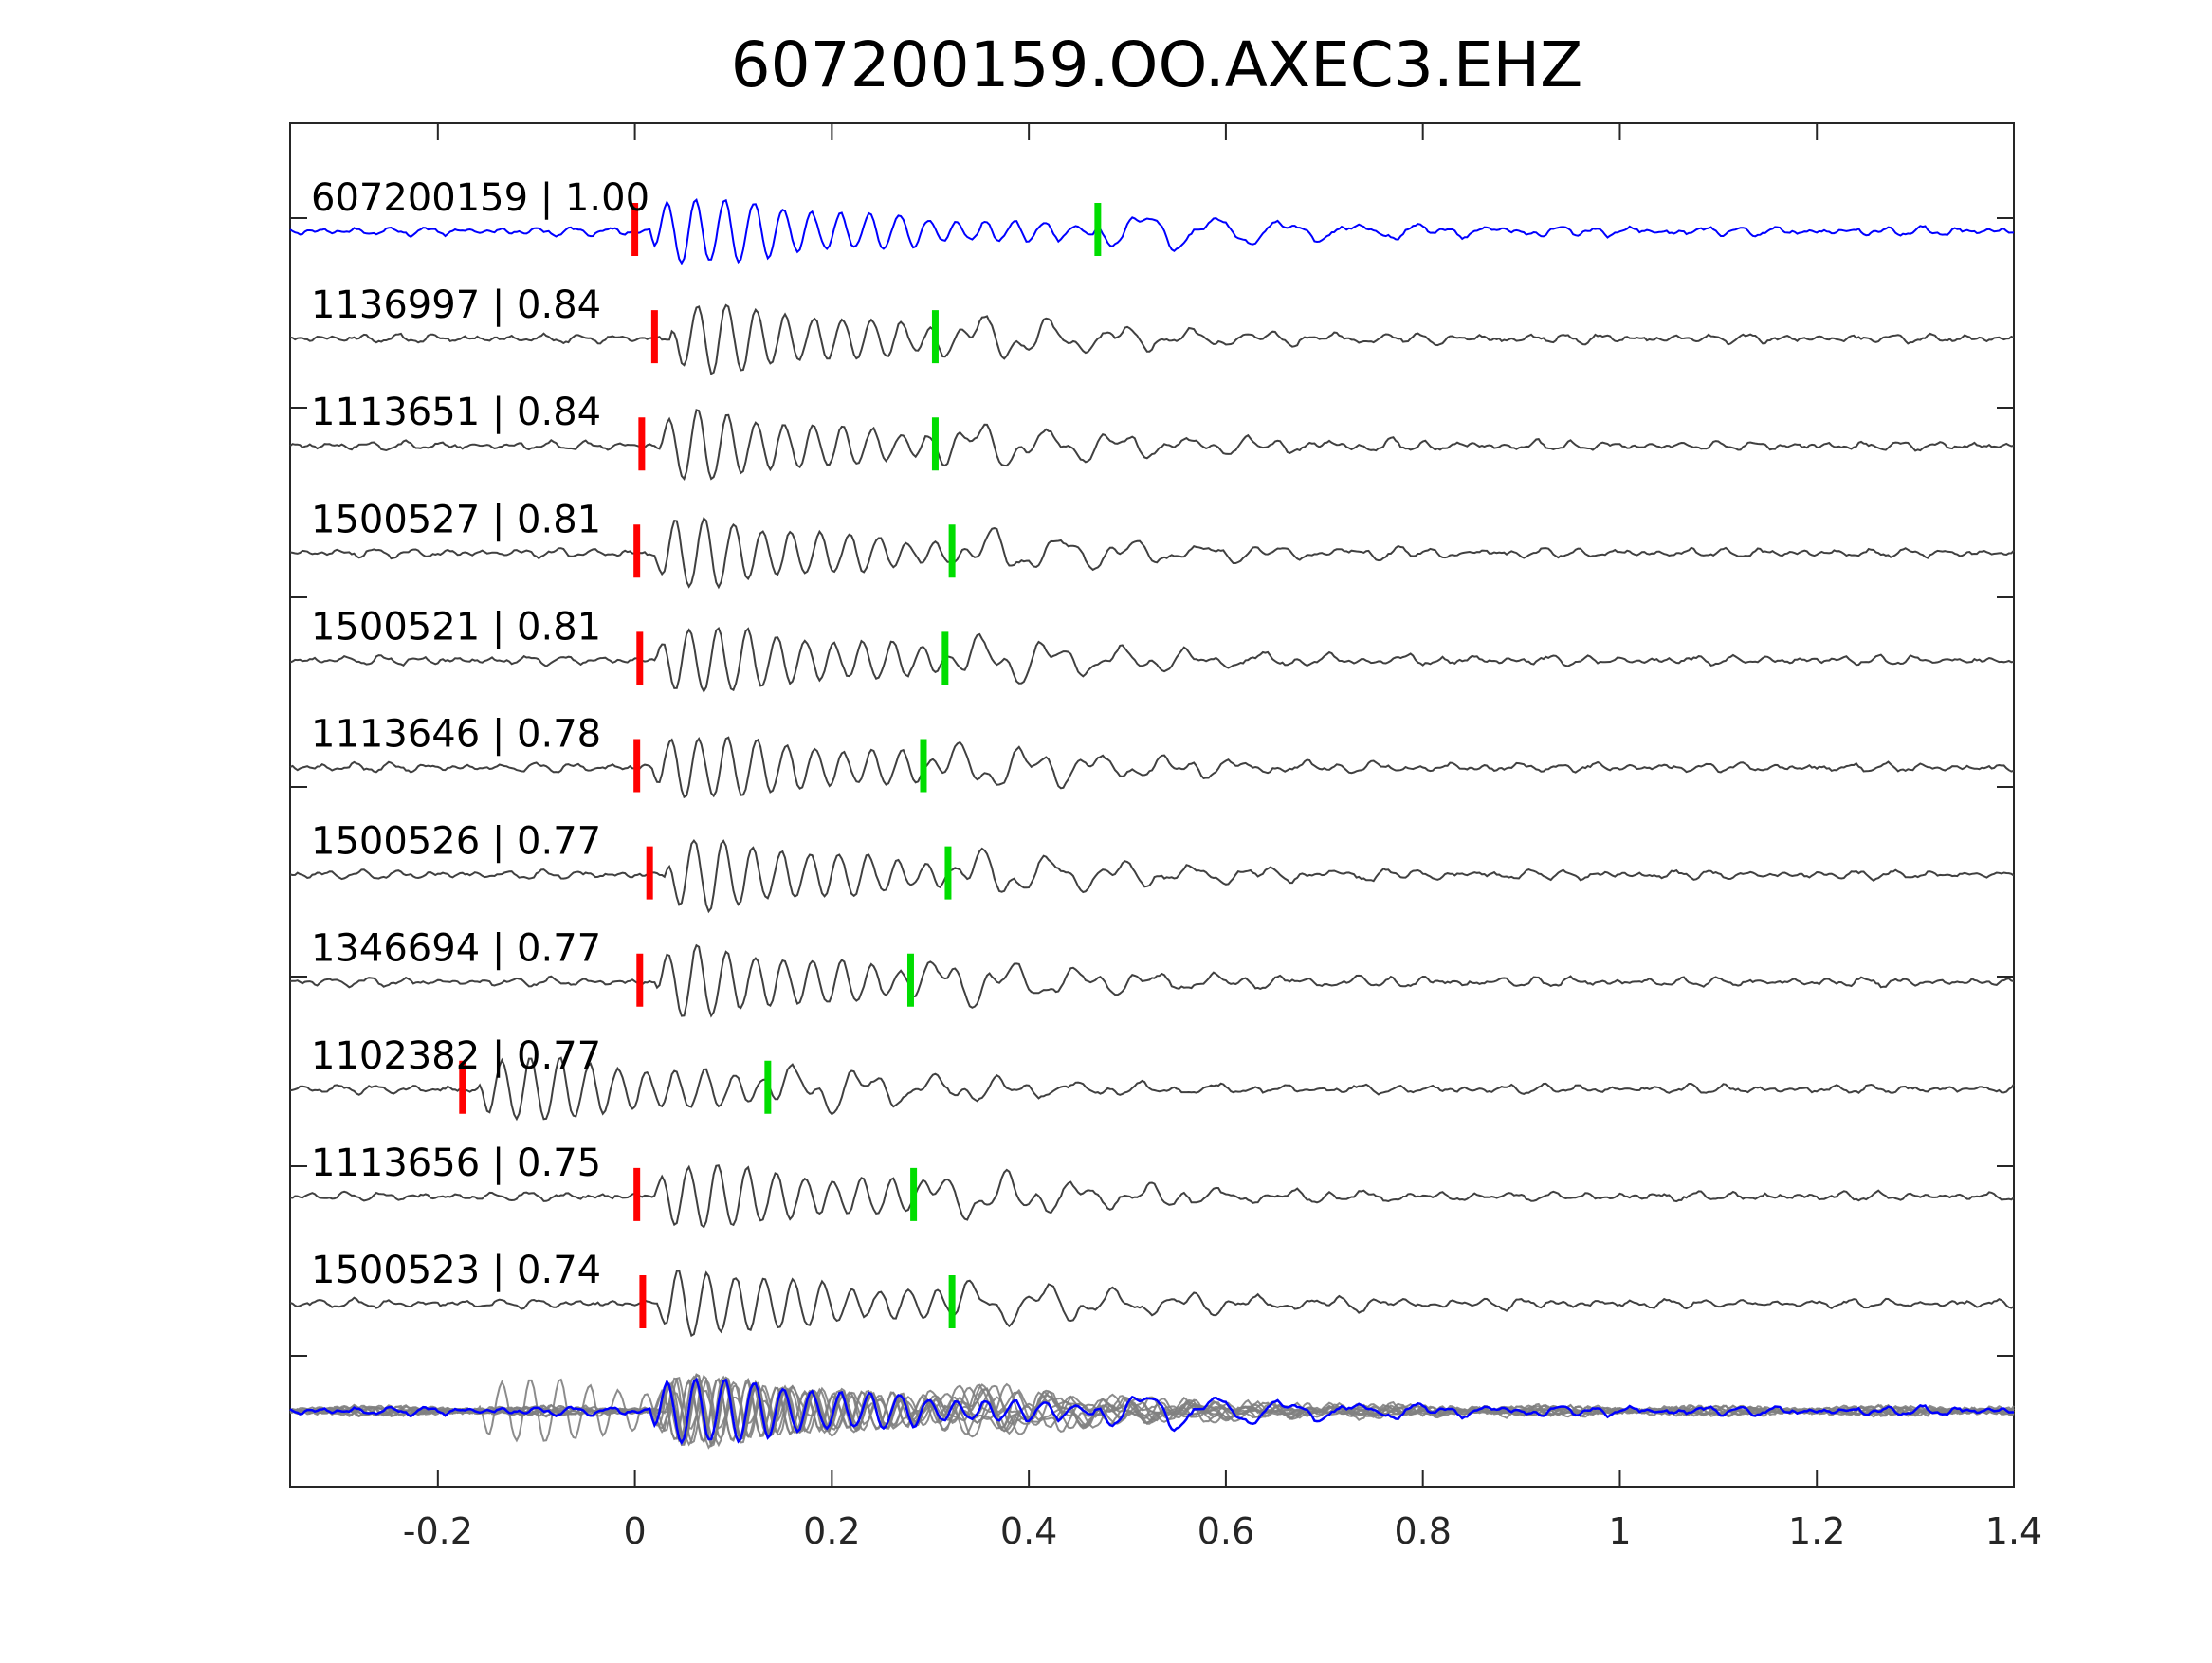 This screenshot has height=1663, width=2212. Describe the element at coordinates (456, 949) in the screenshot. I see `trace-label: 1346694 | 0.77` at that location.